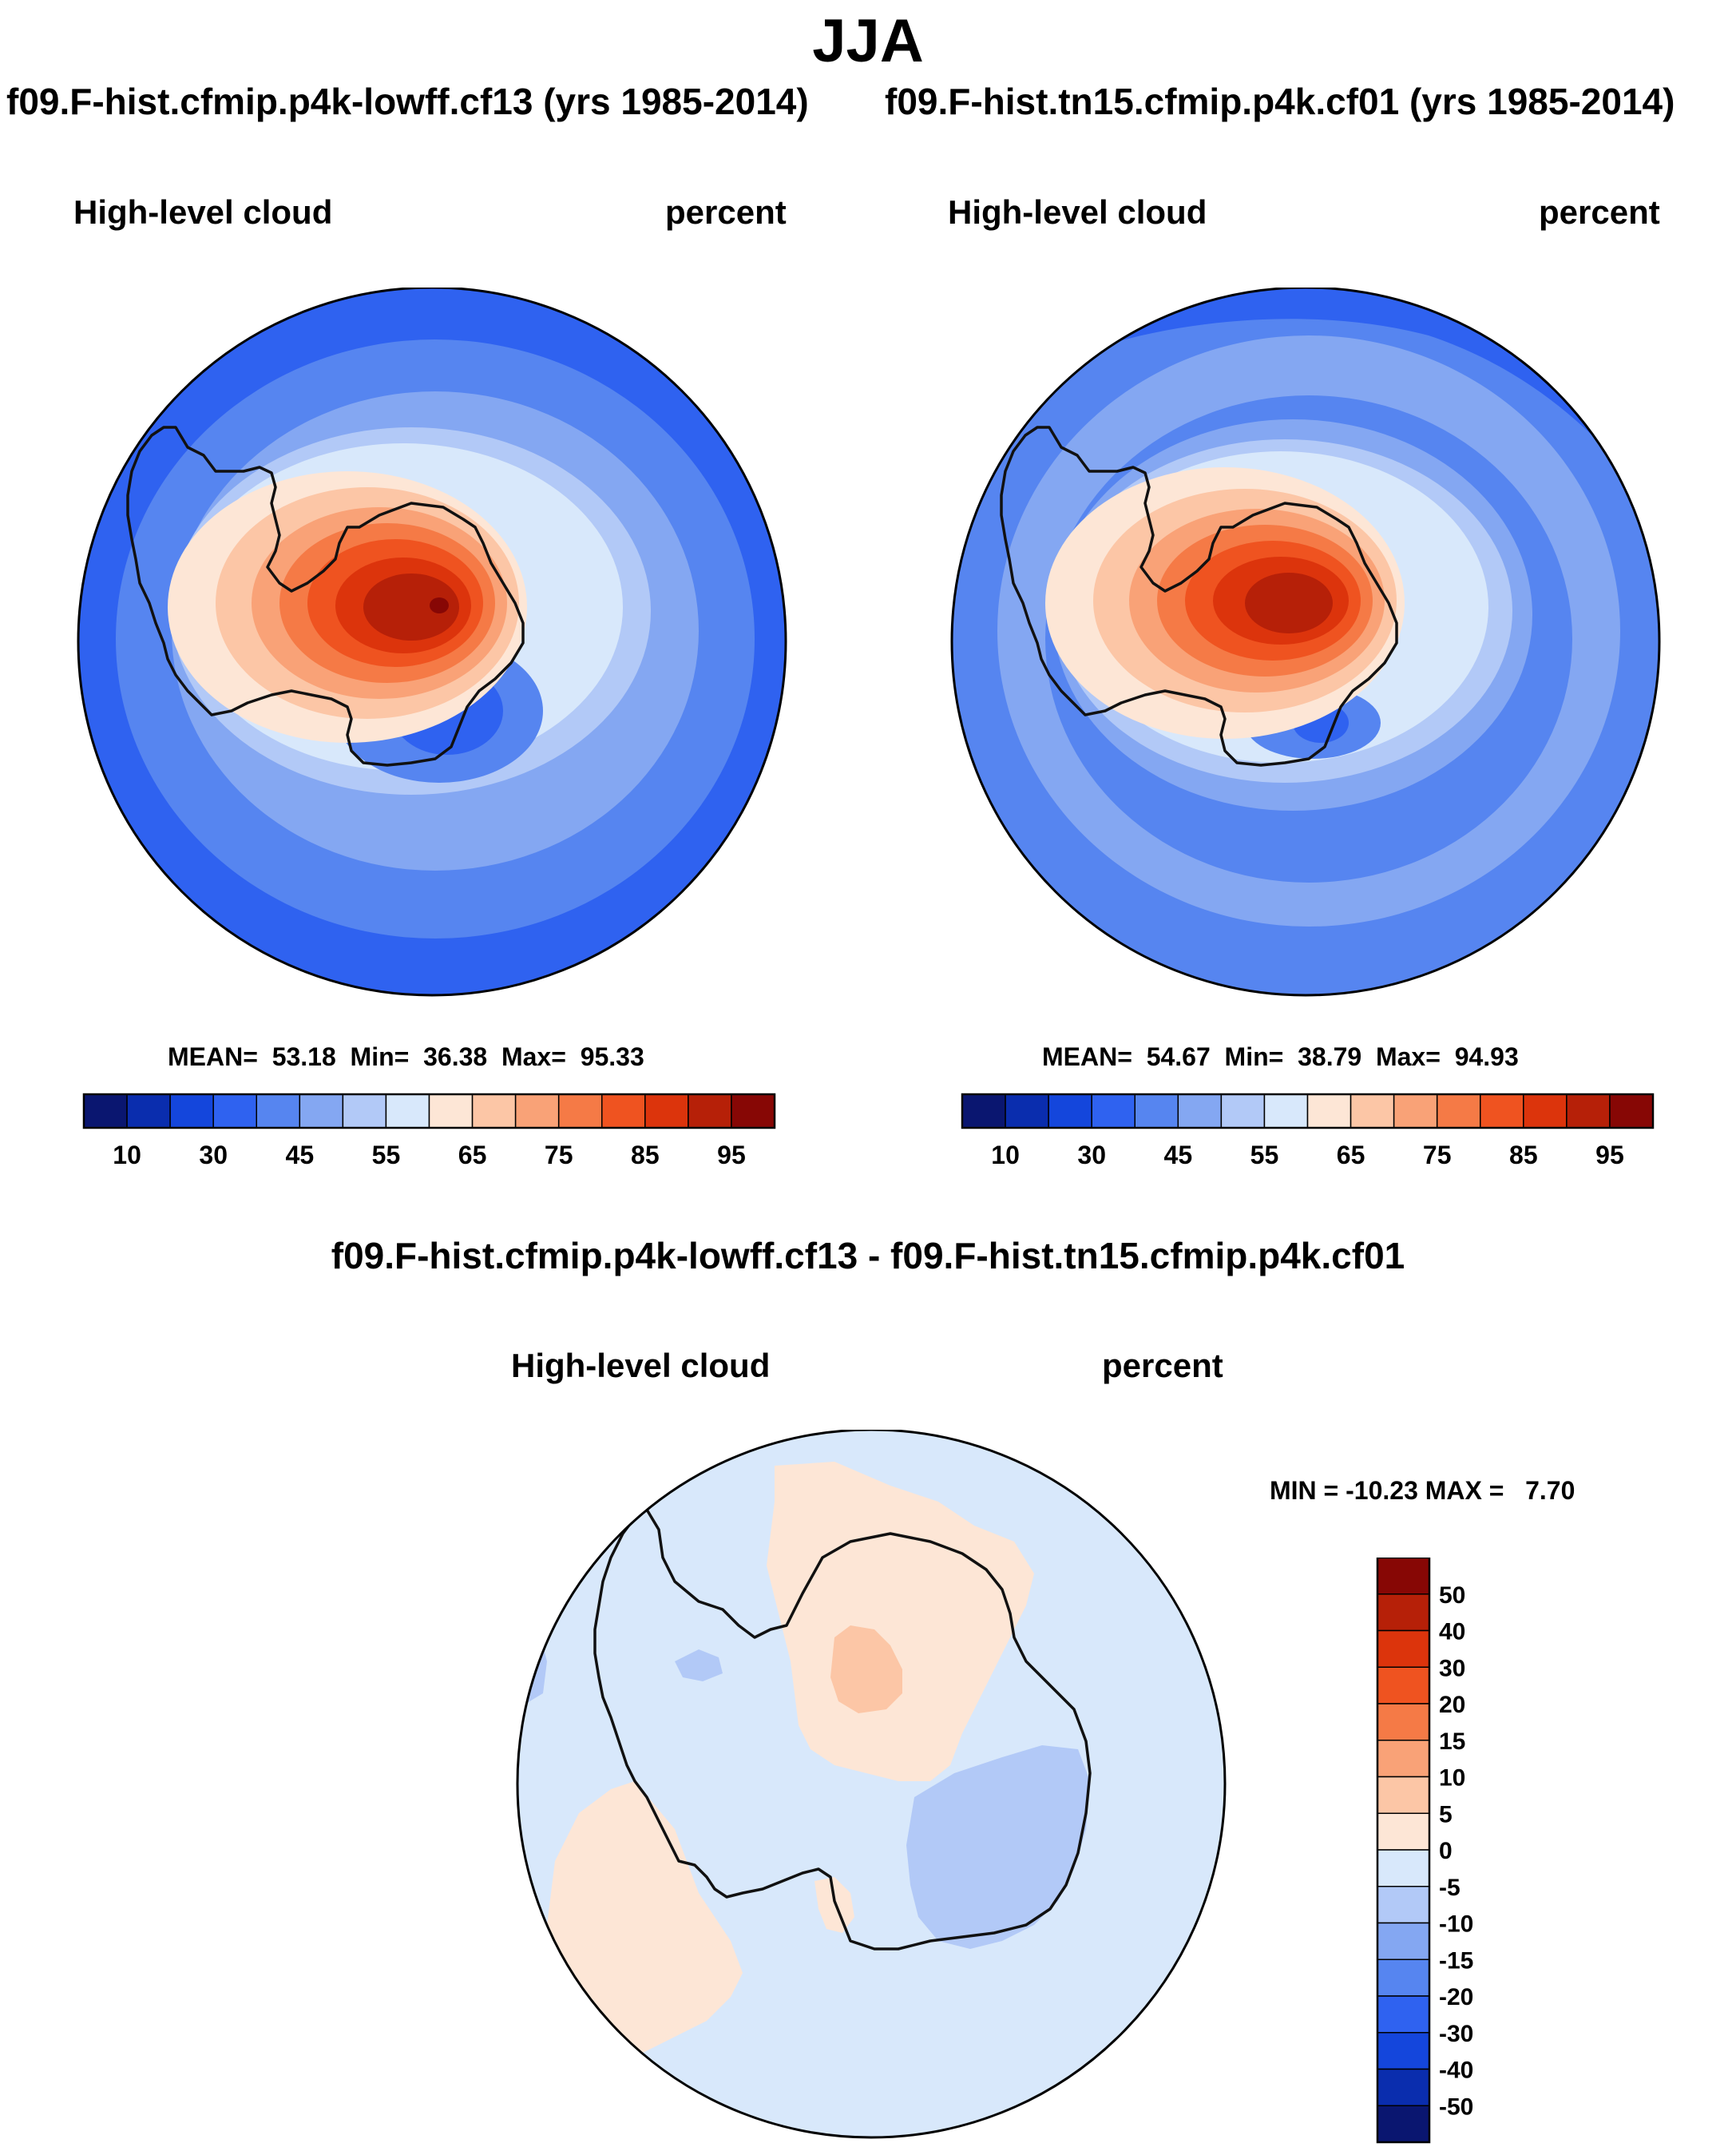 The height and width of the screenshot is (2151, 1736). Describe the element at coordinates (209, 335) in the screenshot. I see `coastline-island` at that location.